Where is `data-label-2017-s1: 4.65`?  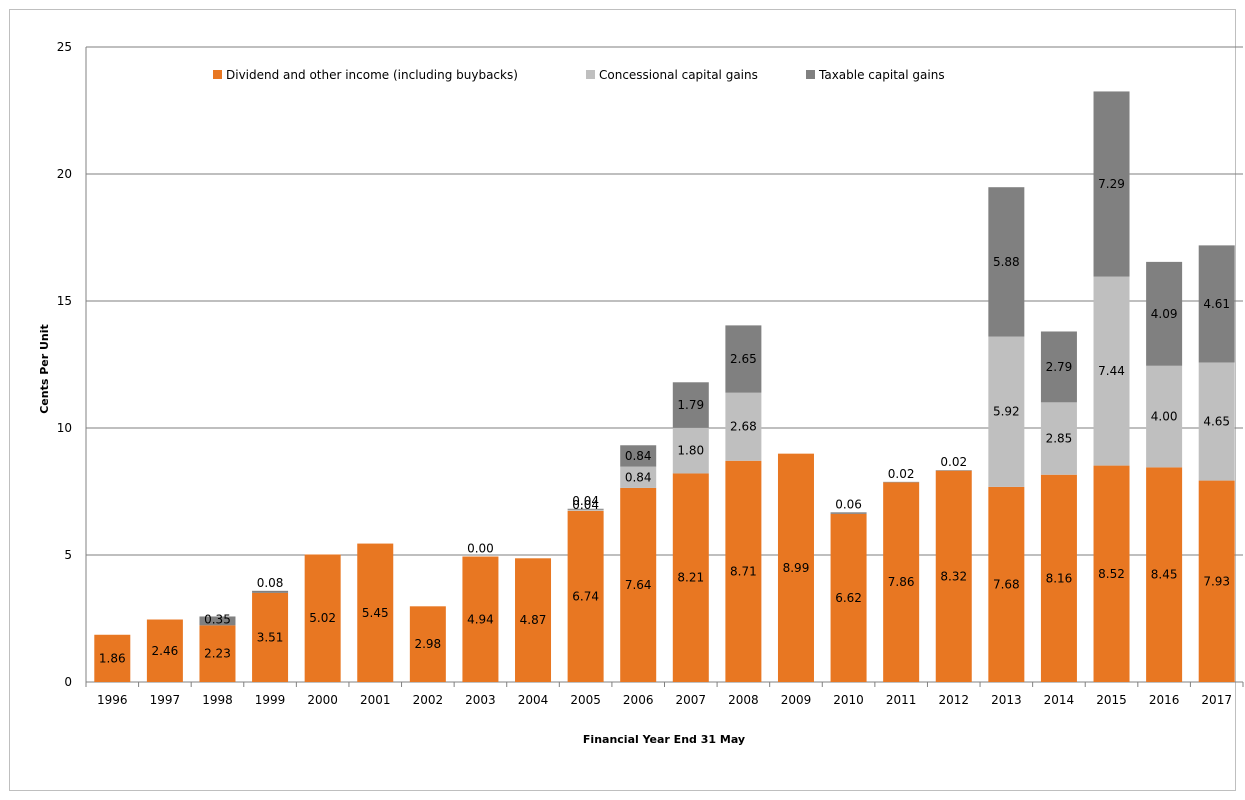 data-label-2017-s1: 4.65 is located at coordinates (1216, 422).